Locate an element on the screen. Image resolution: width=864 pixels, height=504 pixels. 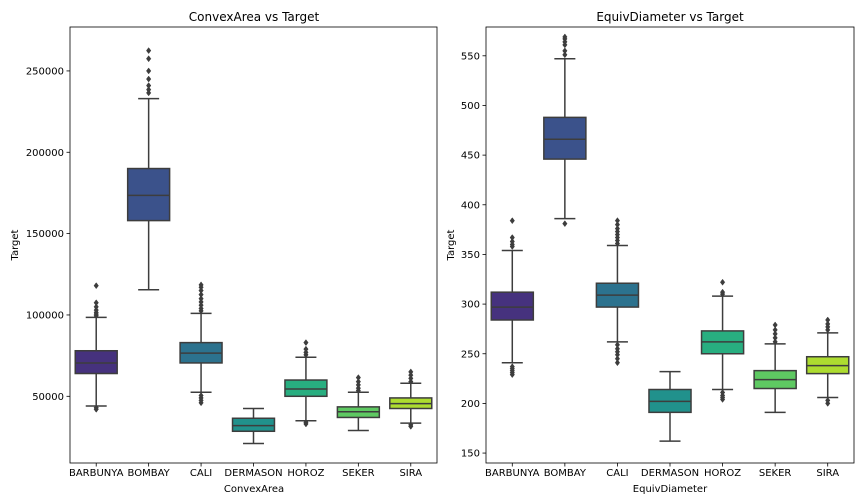
y-tick-label: 150 is located at coordinates (470, 454).